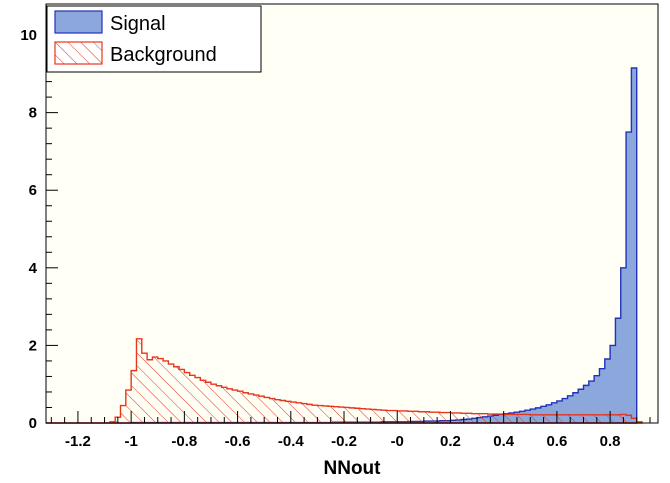 The width and height of the screenshot is (670, 483). What do you see at coordinates (504, 441) in the screenshot?
I see `x-tick-label: 0.4` at bounding box center [504, 441].